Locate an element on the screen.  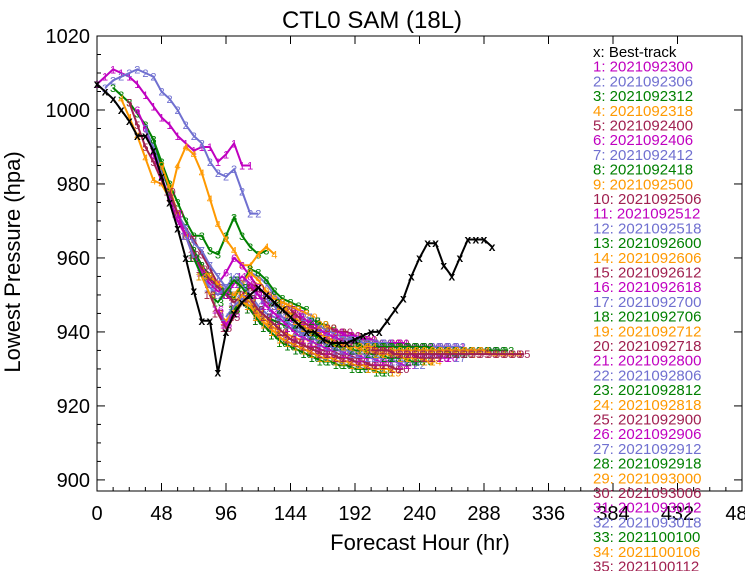
legend-entry: 22: 2021092806 is located at coordinates (647, 375).